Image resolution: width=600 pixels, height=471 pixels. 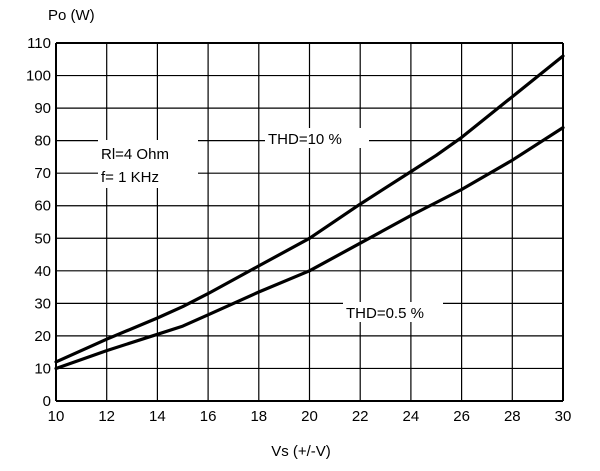 I want to click on x-tick-label: 18, so click(x=258, y=416).